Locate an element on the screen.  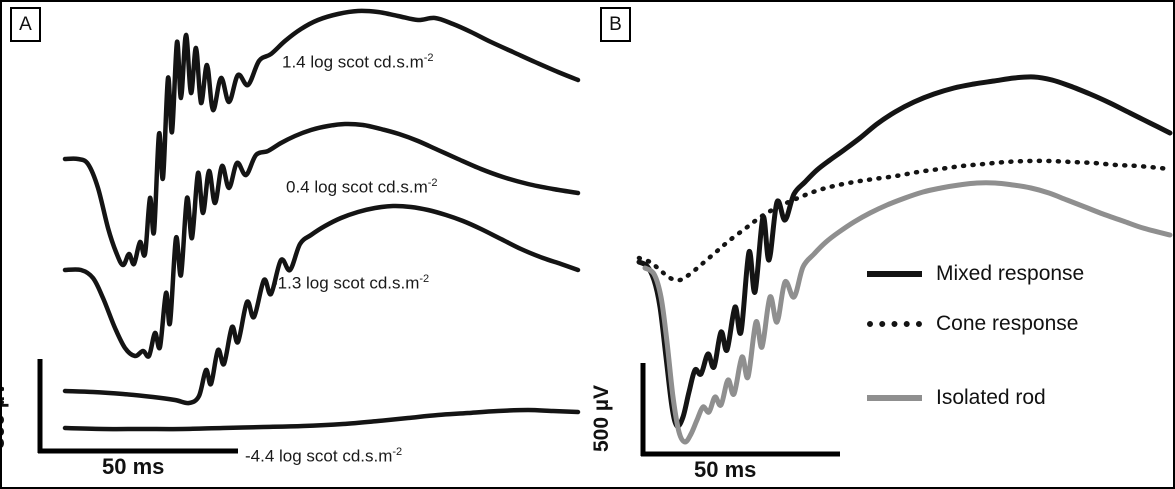
panel-a-label: A is located at coordinates (25, 24).